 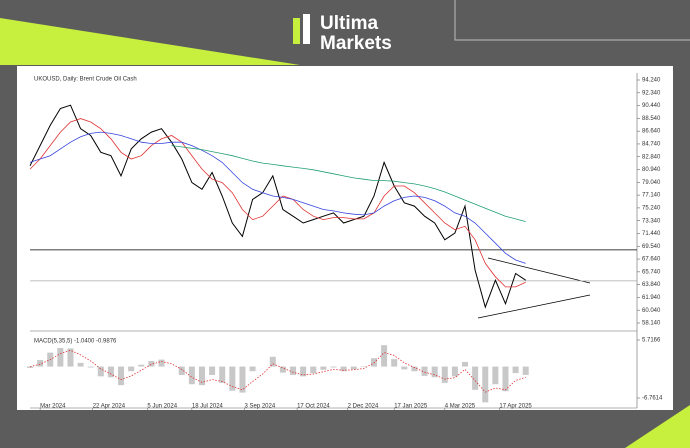 What do you see at coordinates (651, 247) in the screenshot?
I see `y-tick-label: 69.540` at bounding box center [651, 247].